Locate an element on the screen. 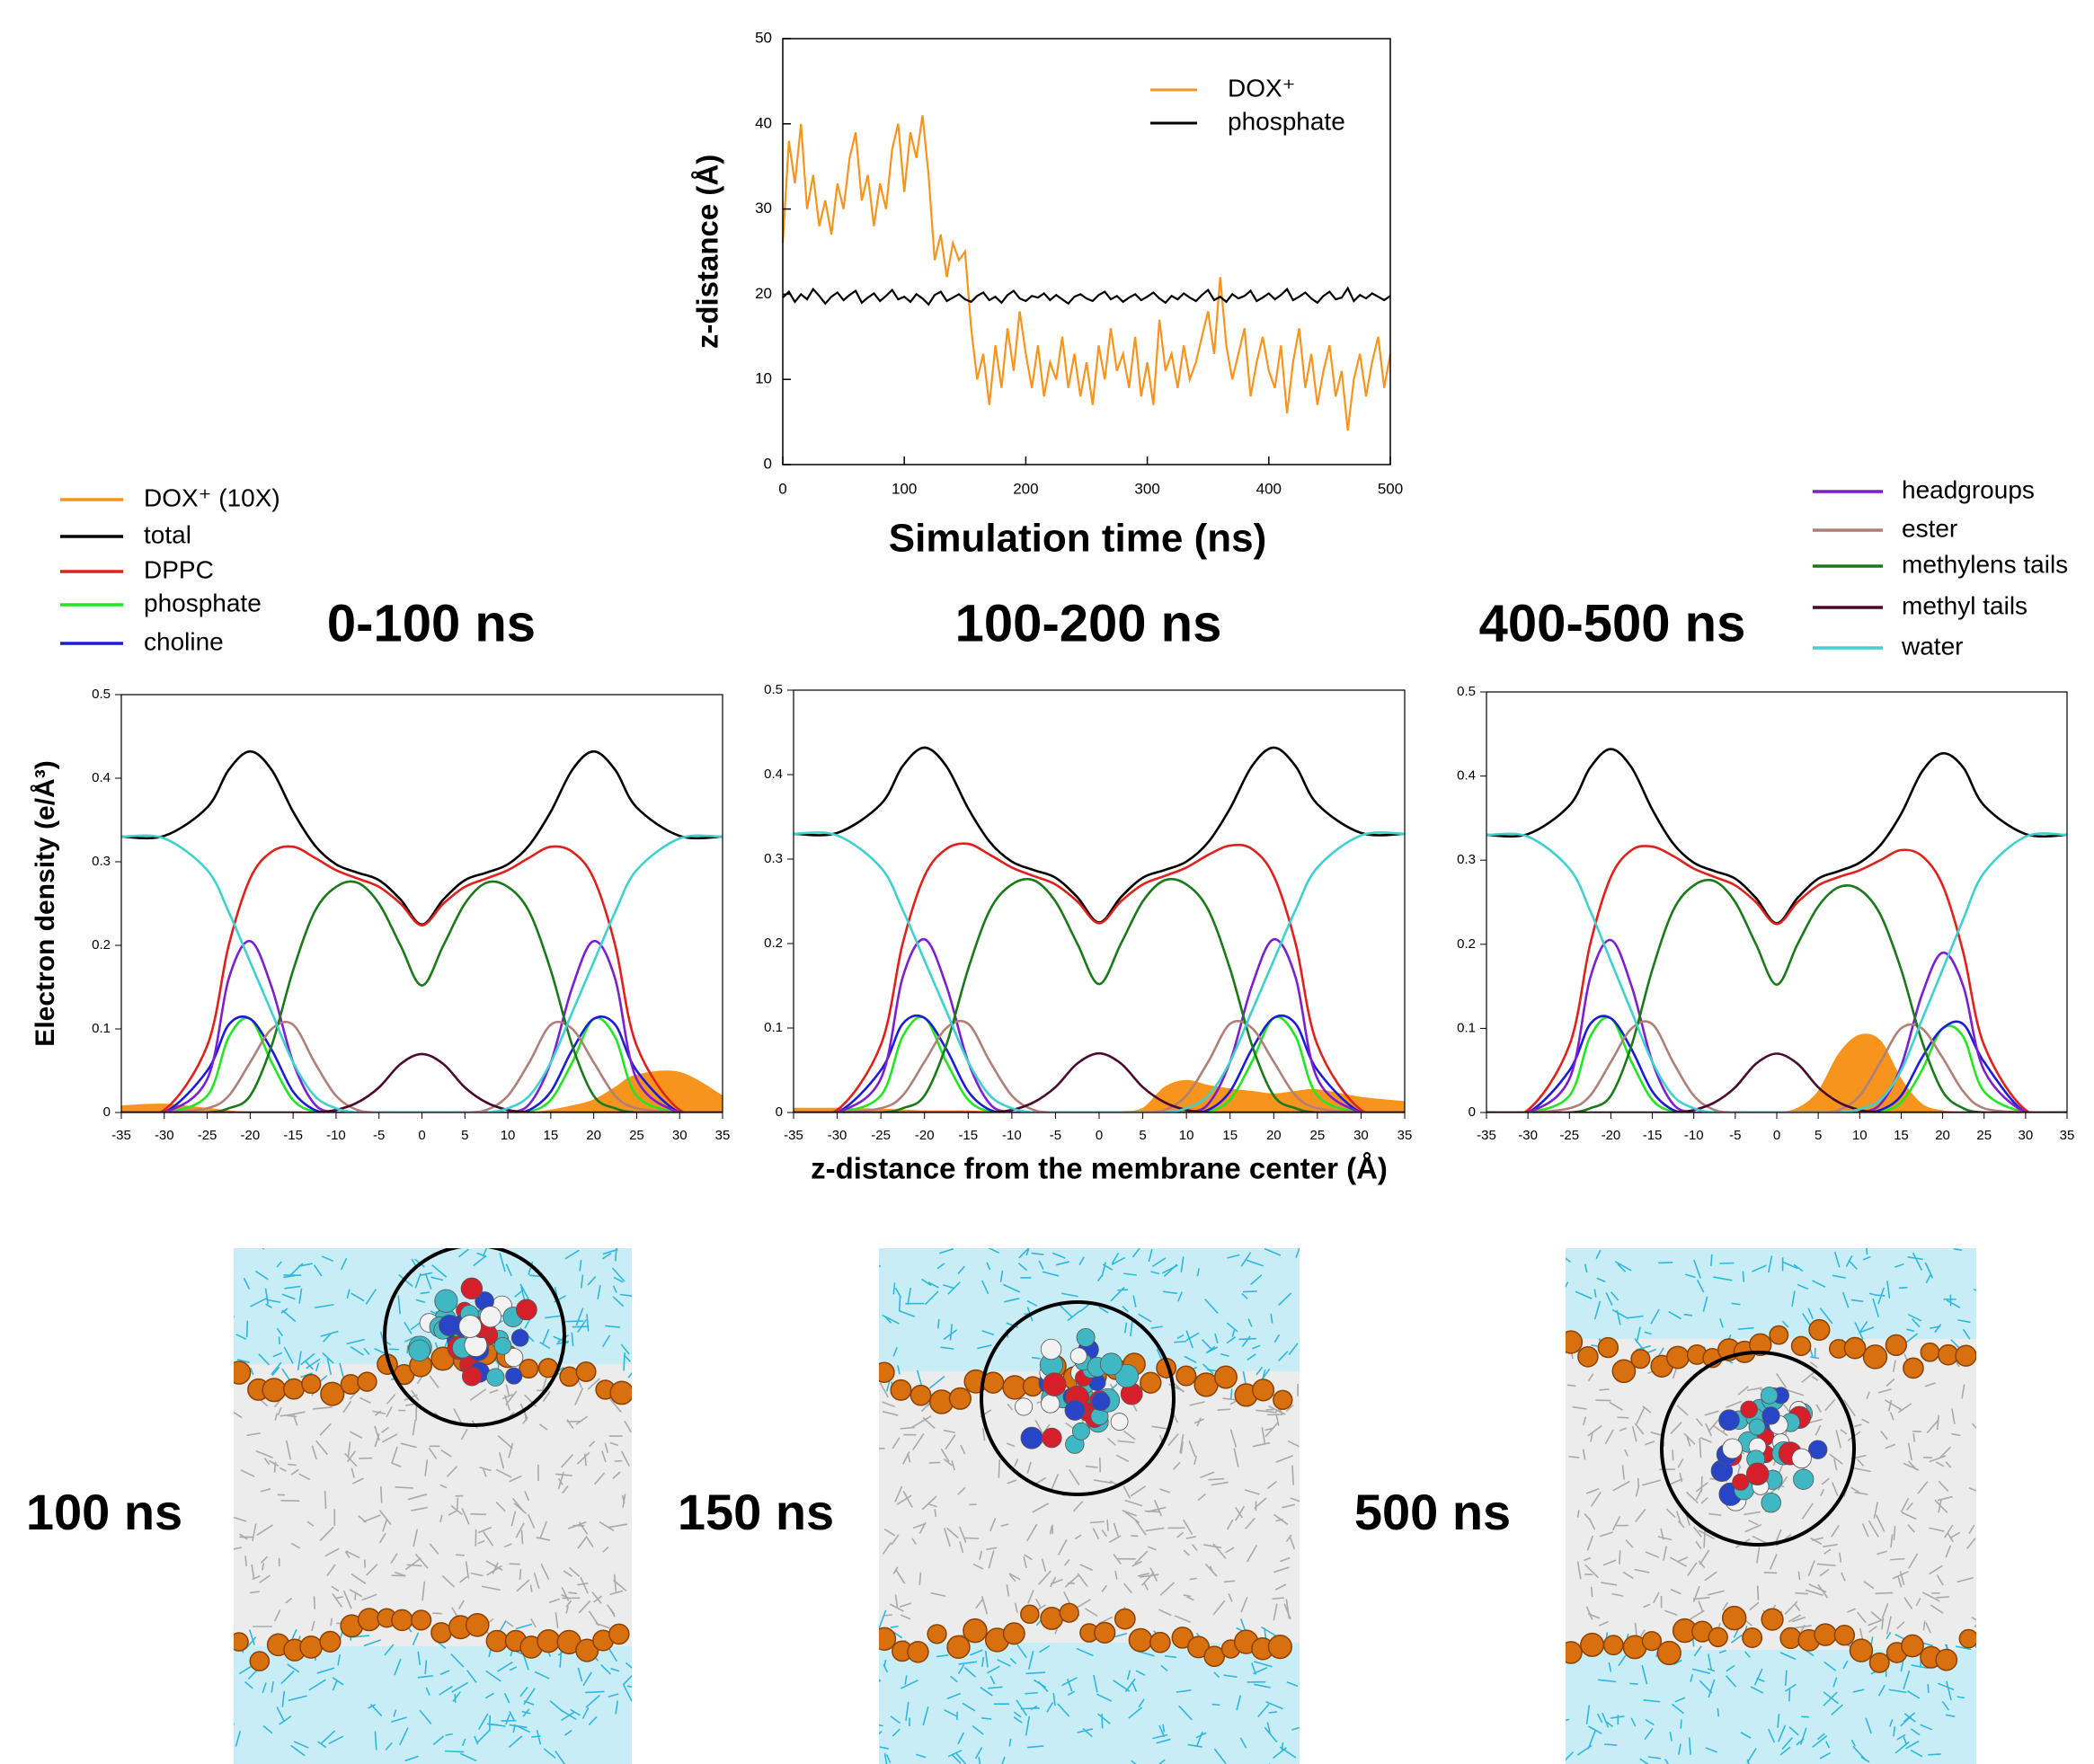  legend-label: DOX⁺ (10X) is located at coordinates (212, 497).